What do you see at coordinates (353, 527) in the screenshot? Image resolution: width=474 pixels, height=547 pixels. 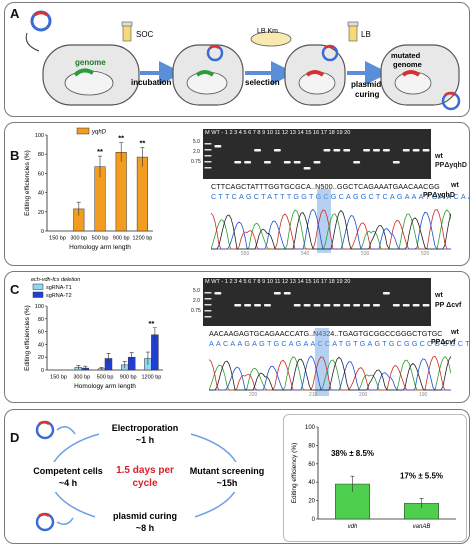 I see `x-tick-label: vdh` at bounding box center [353, 527].